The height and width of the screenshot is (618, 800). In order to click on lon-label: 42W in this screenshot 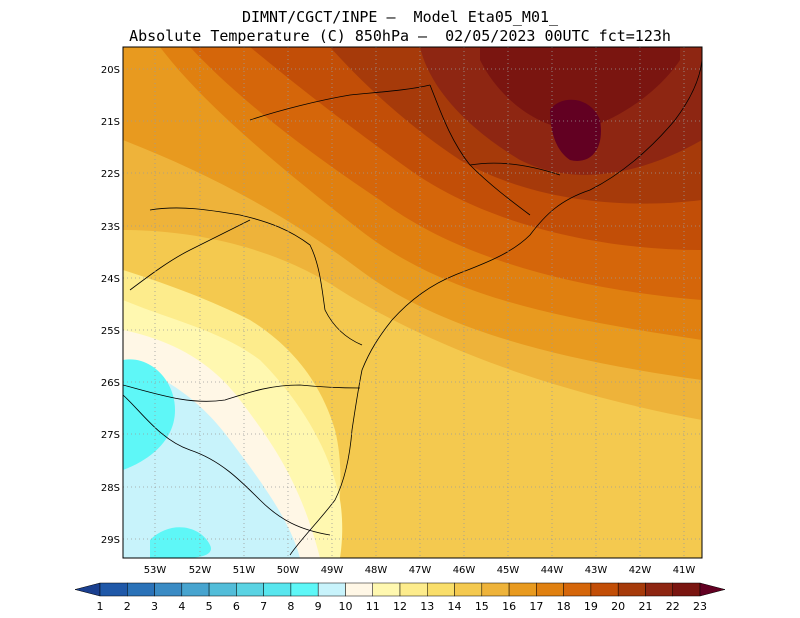, I will do `click(640, 570)`.